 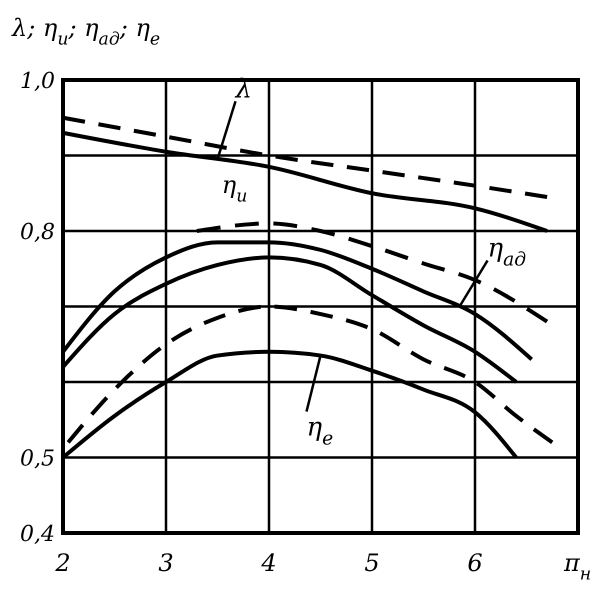 What do you see at coordinates (62, 563) in the screenshot?
I see `x-tick-label: 2` at bounding box center [62, 563].